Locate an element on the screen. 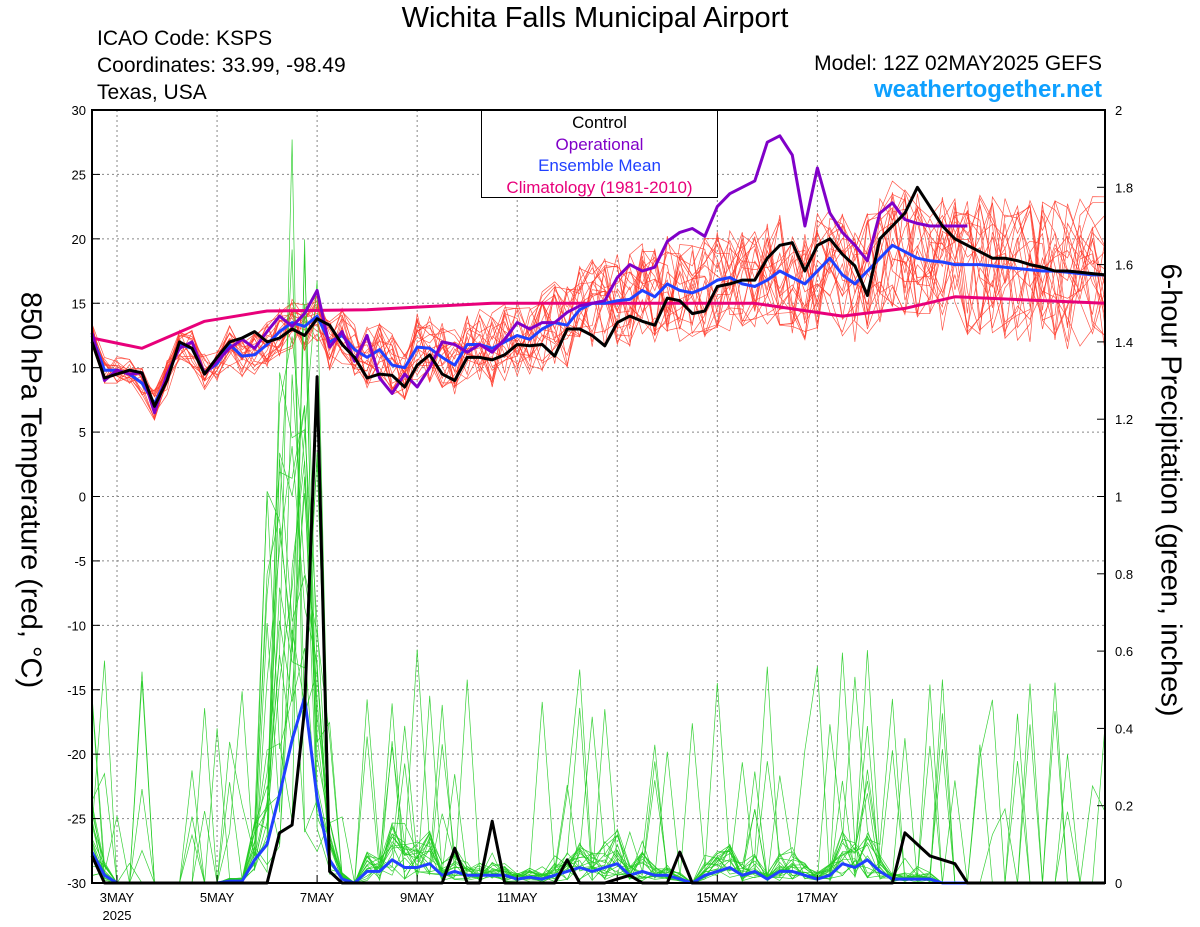 The height and width of the screenshot is (927, 1200). y-axis-left-label: 850 hPa Temperature (red, °C) is located at coordinates (30, 490).